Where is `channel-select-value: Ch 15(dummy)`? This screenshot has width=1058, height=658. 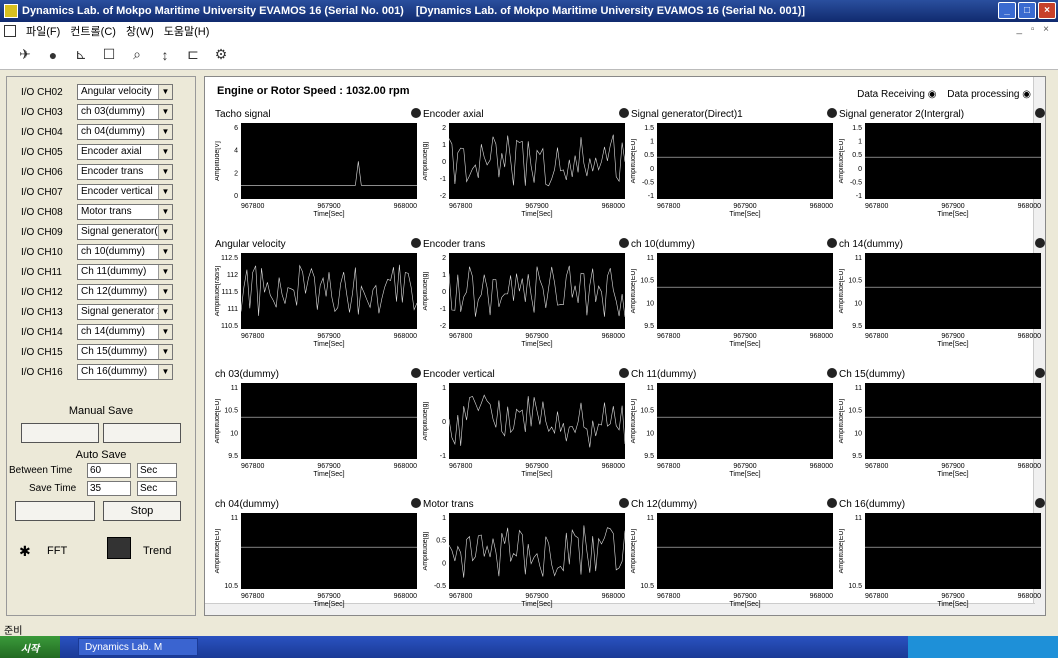 channel-select-value: Ch 15(dummy) is located at coordinates (114, 351).